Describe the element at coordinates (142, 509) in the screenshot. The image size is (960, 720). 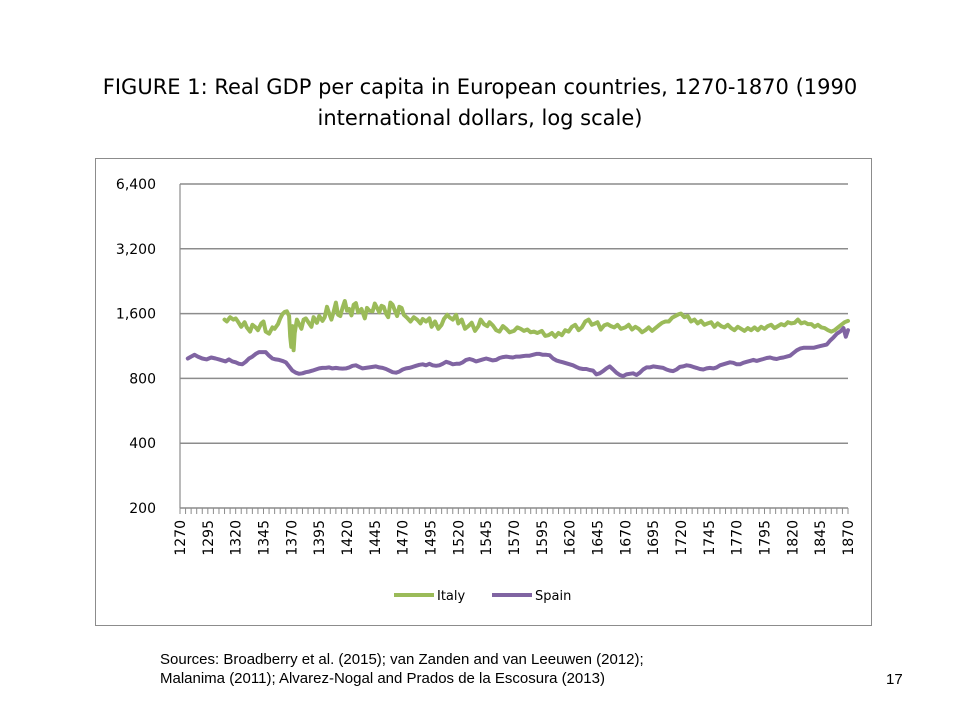
I see `y-tick-label: 200` at that location.